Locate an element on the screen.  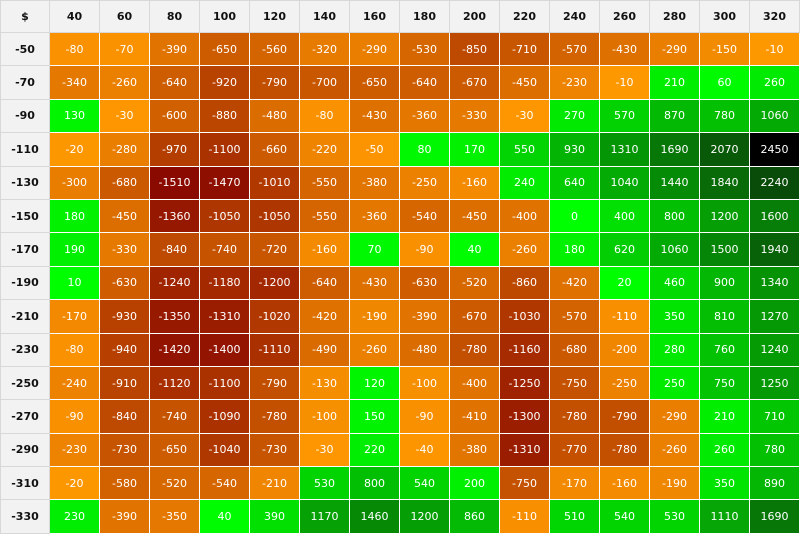
heatmap-cell: -130 is located at coordinates (324, 383).